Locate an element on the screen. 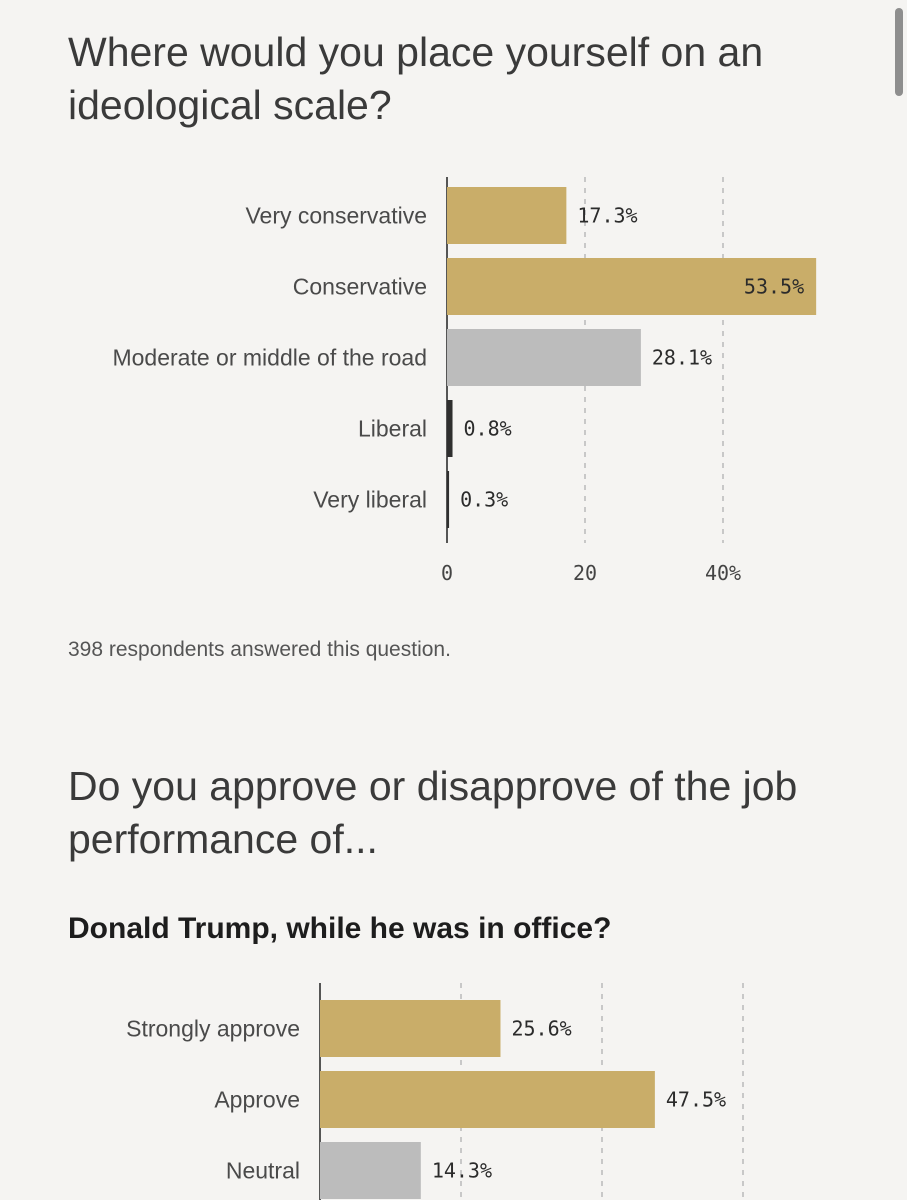  chart1-value-label: 0.3% is located at coordinates (484, 500).